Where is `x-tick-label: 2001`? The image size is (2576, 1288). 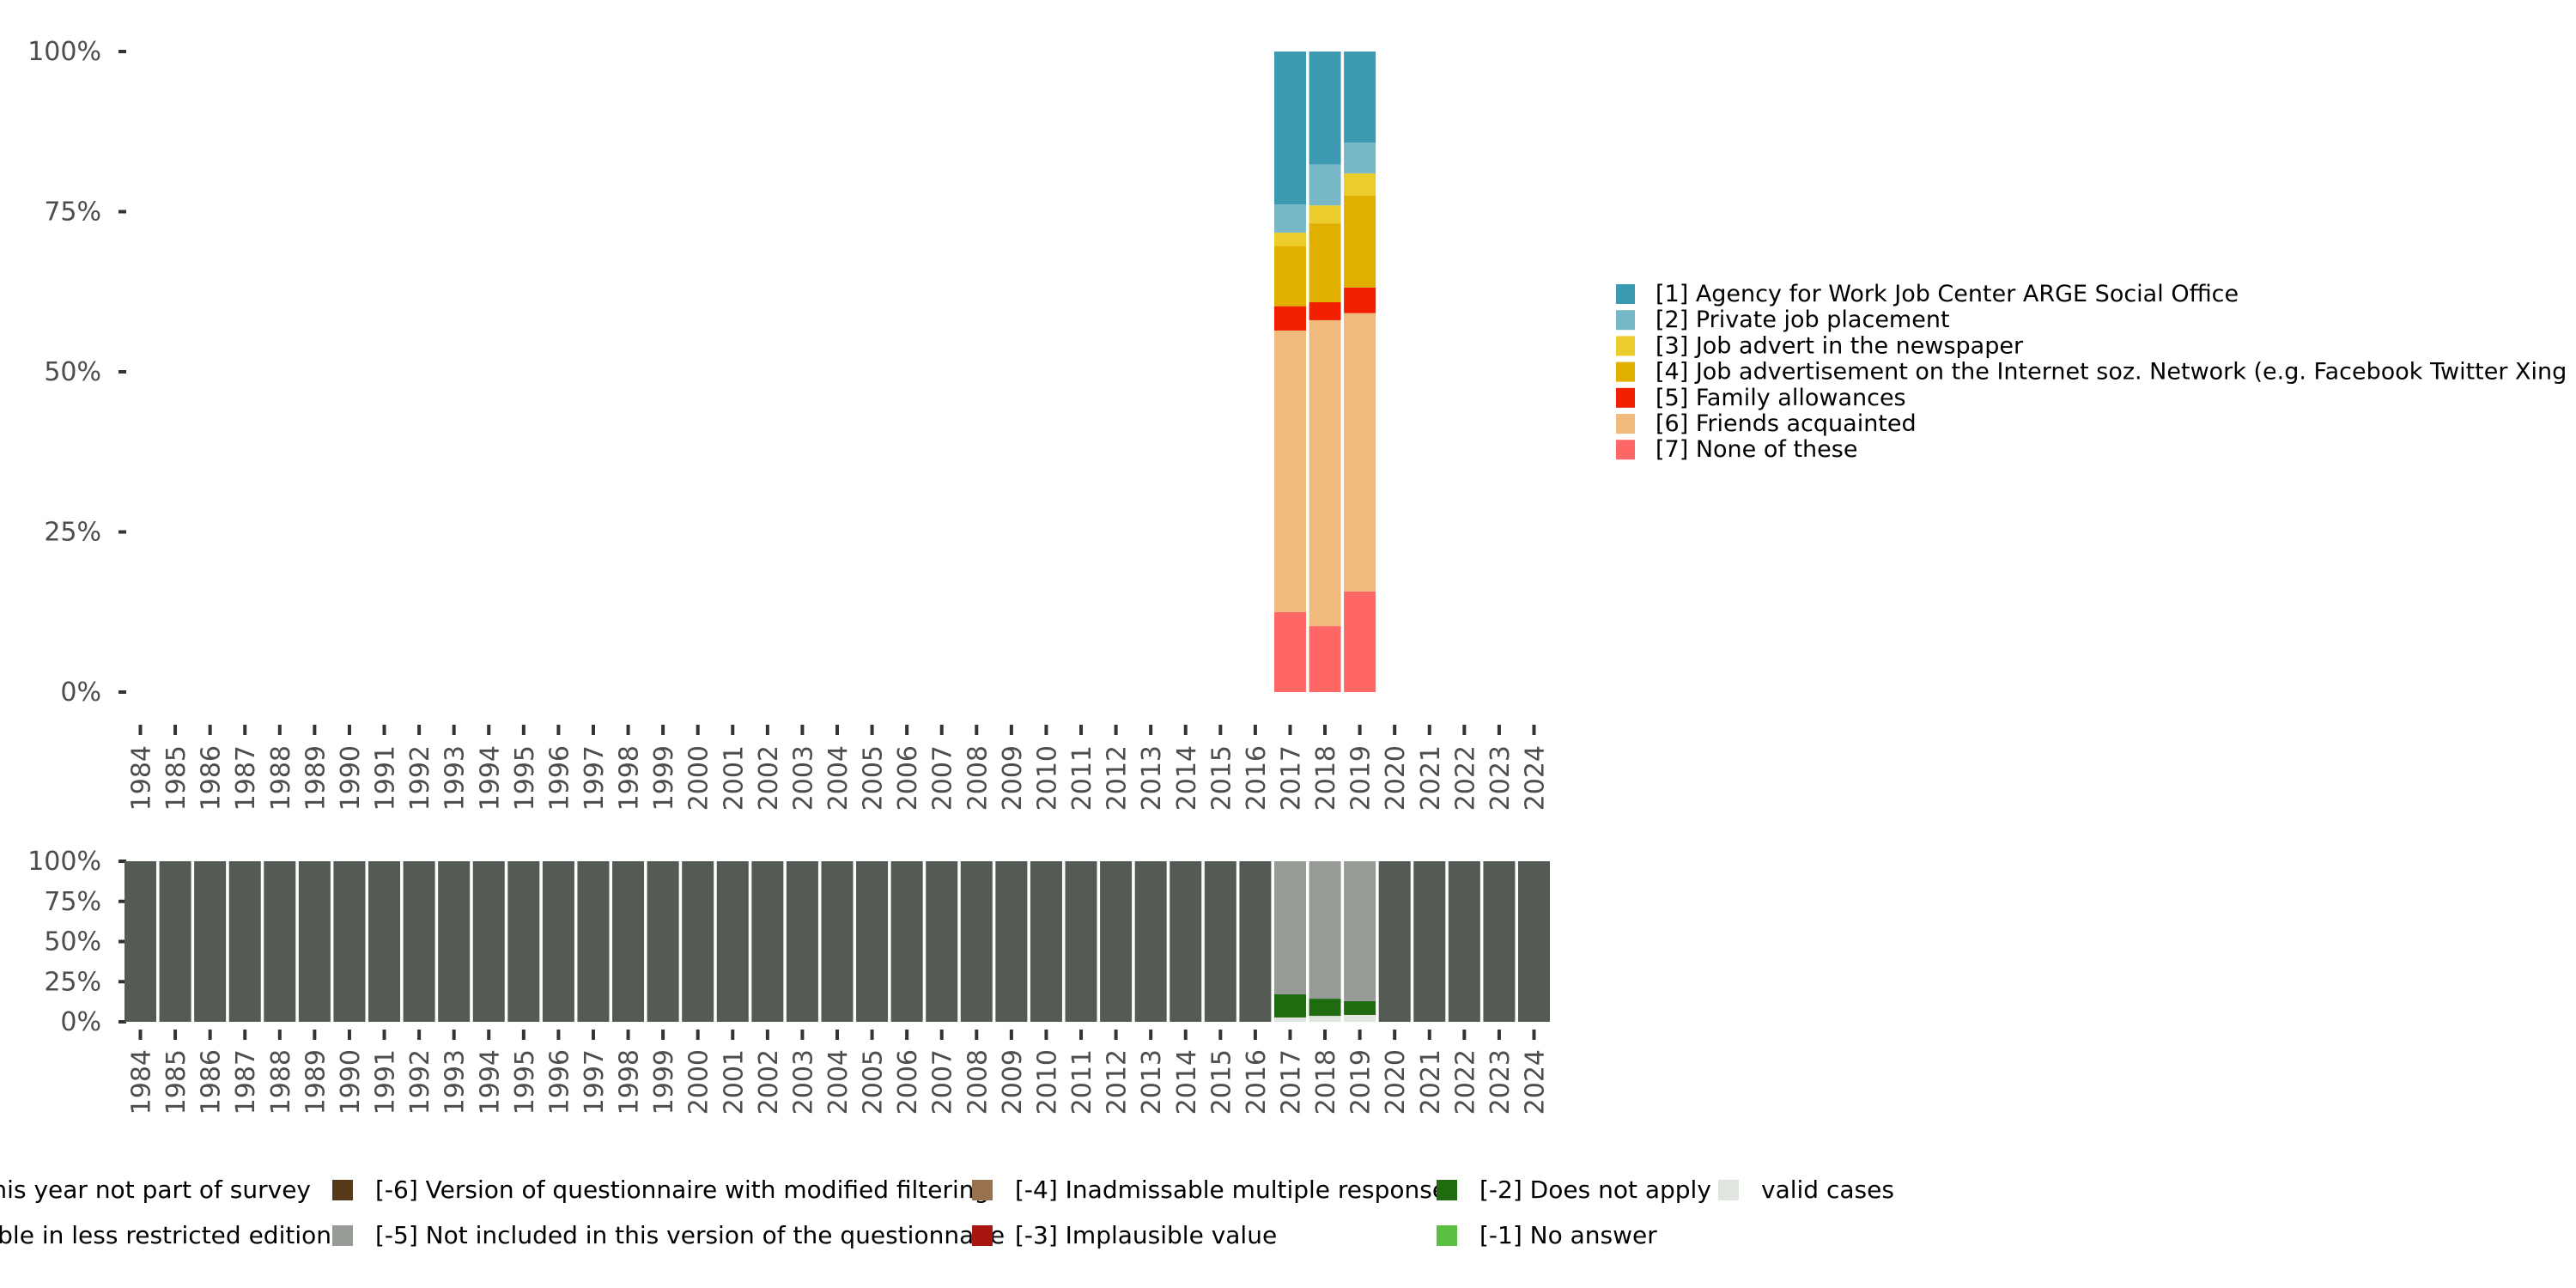 x-tick-label: 2001 is located at coordinates (734, 778).